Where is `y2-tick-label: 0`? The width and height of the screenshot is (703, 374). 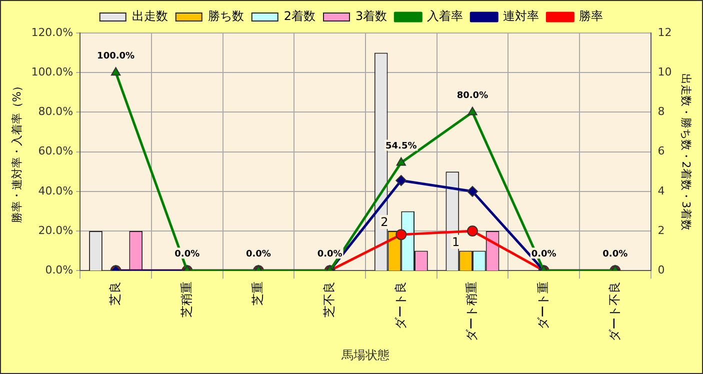
y2-tick-label: 0 is located at coordinates (661, 269).